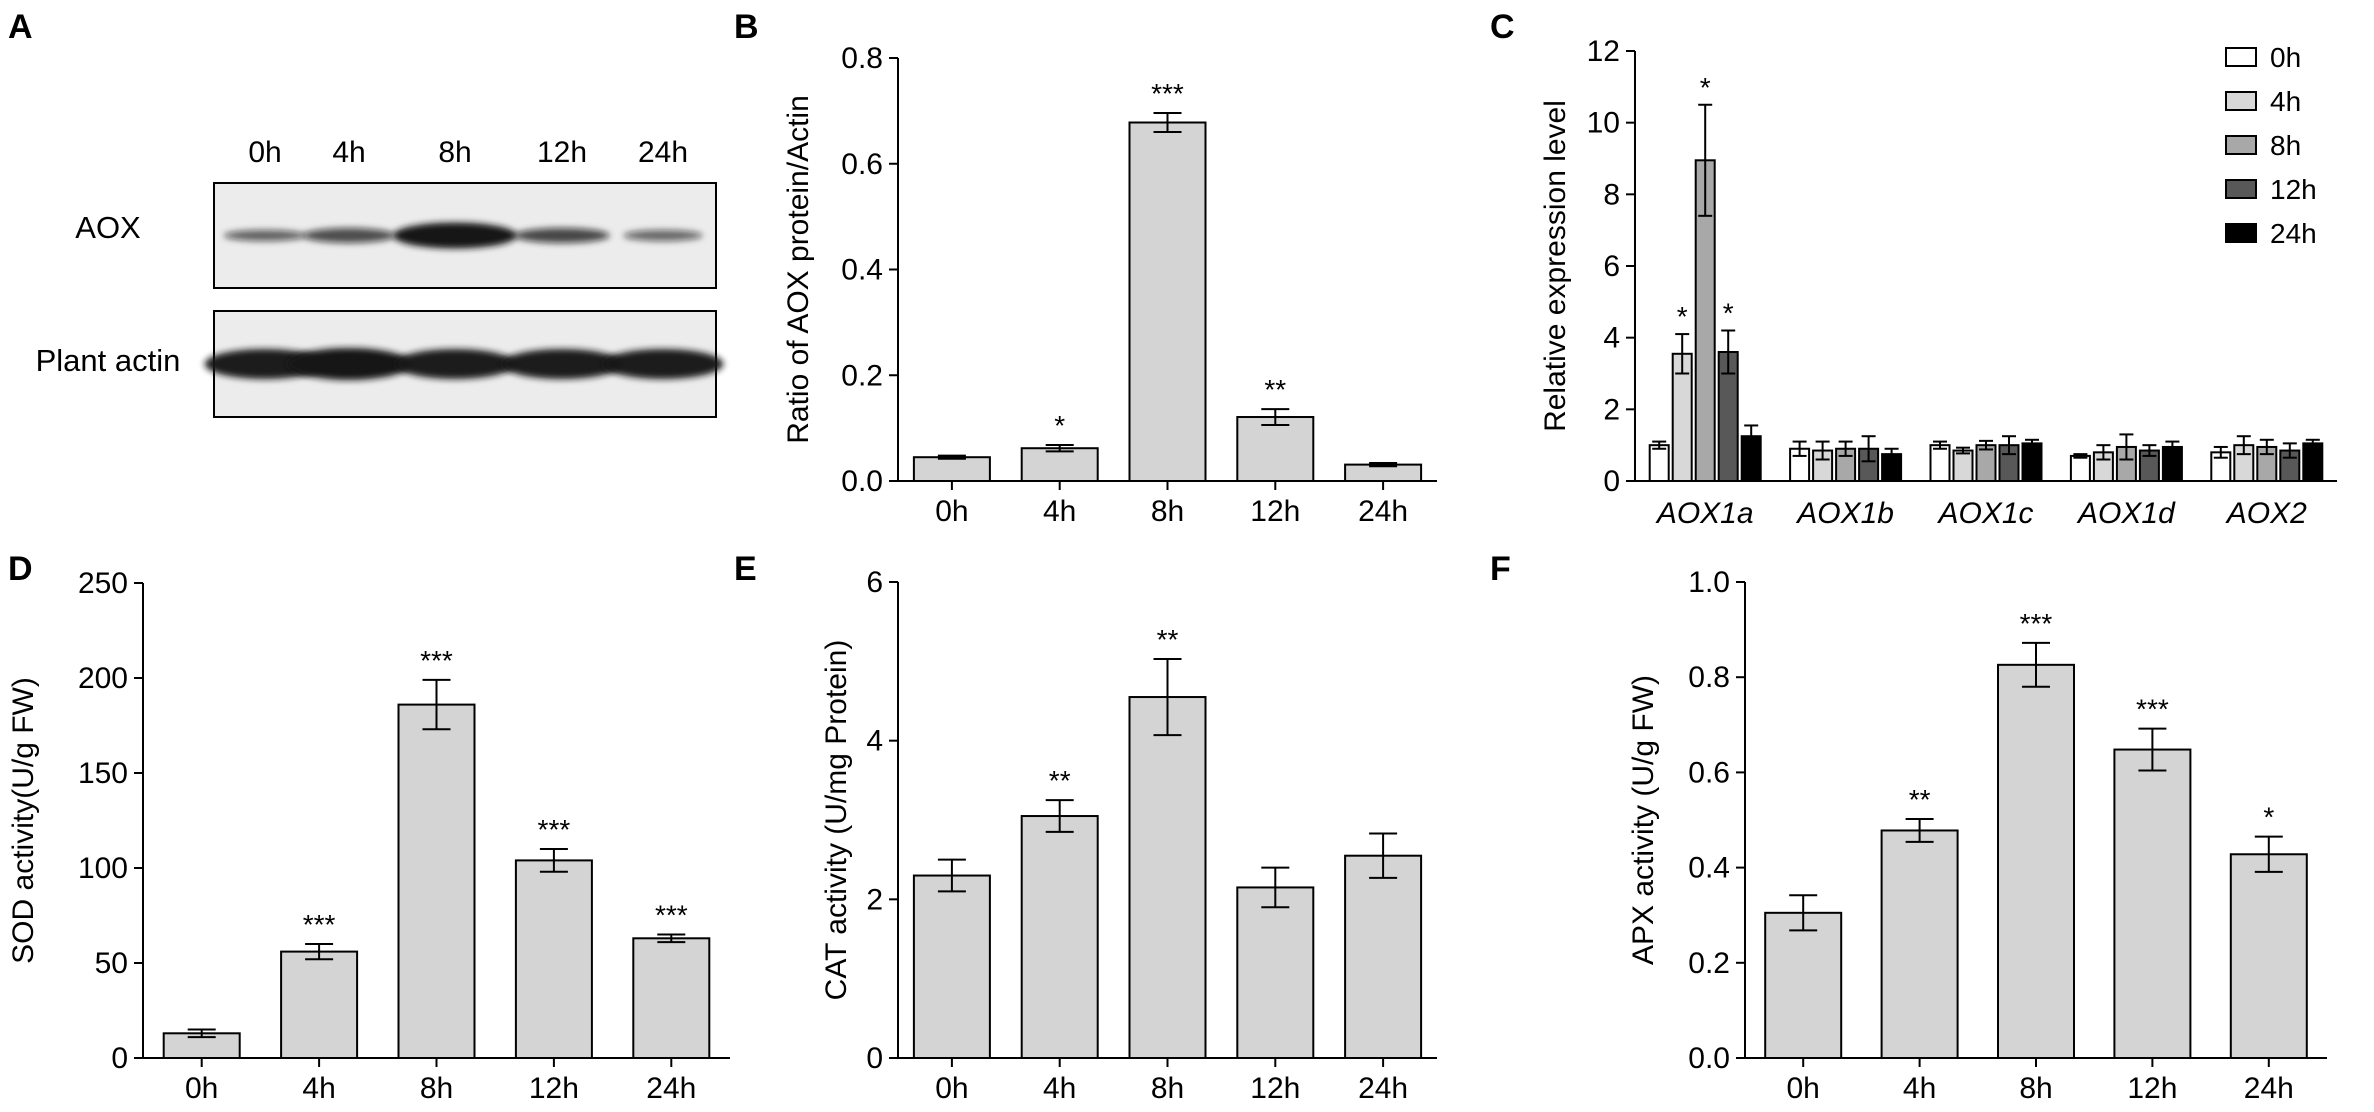 This screenshot has height=1112, width=2374. What do you see at coordinates (1984, 513) in the screenshot?
I see `x-tick-label: AOX1c` at bounding box center [1984, 513].